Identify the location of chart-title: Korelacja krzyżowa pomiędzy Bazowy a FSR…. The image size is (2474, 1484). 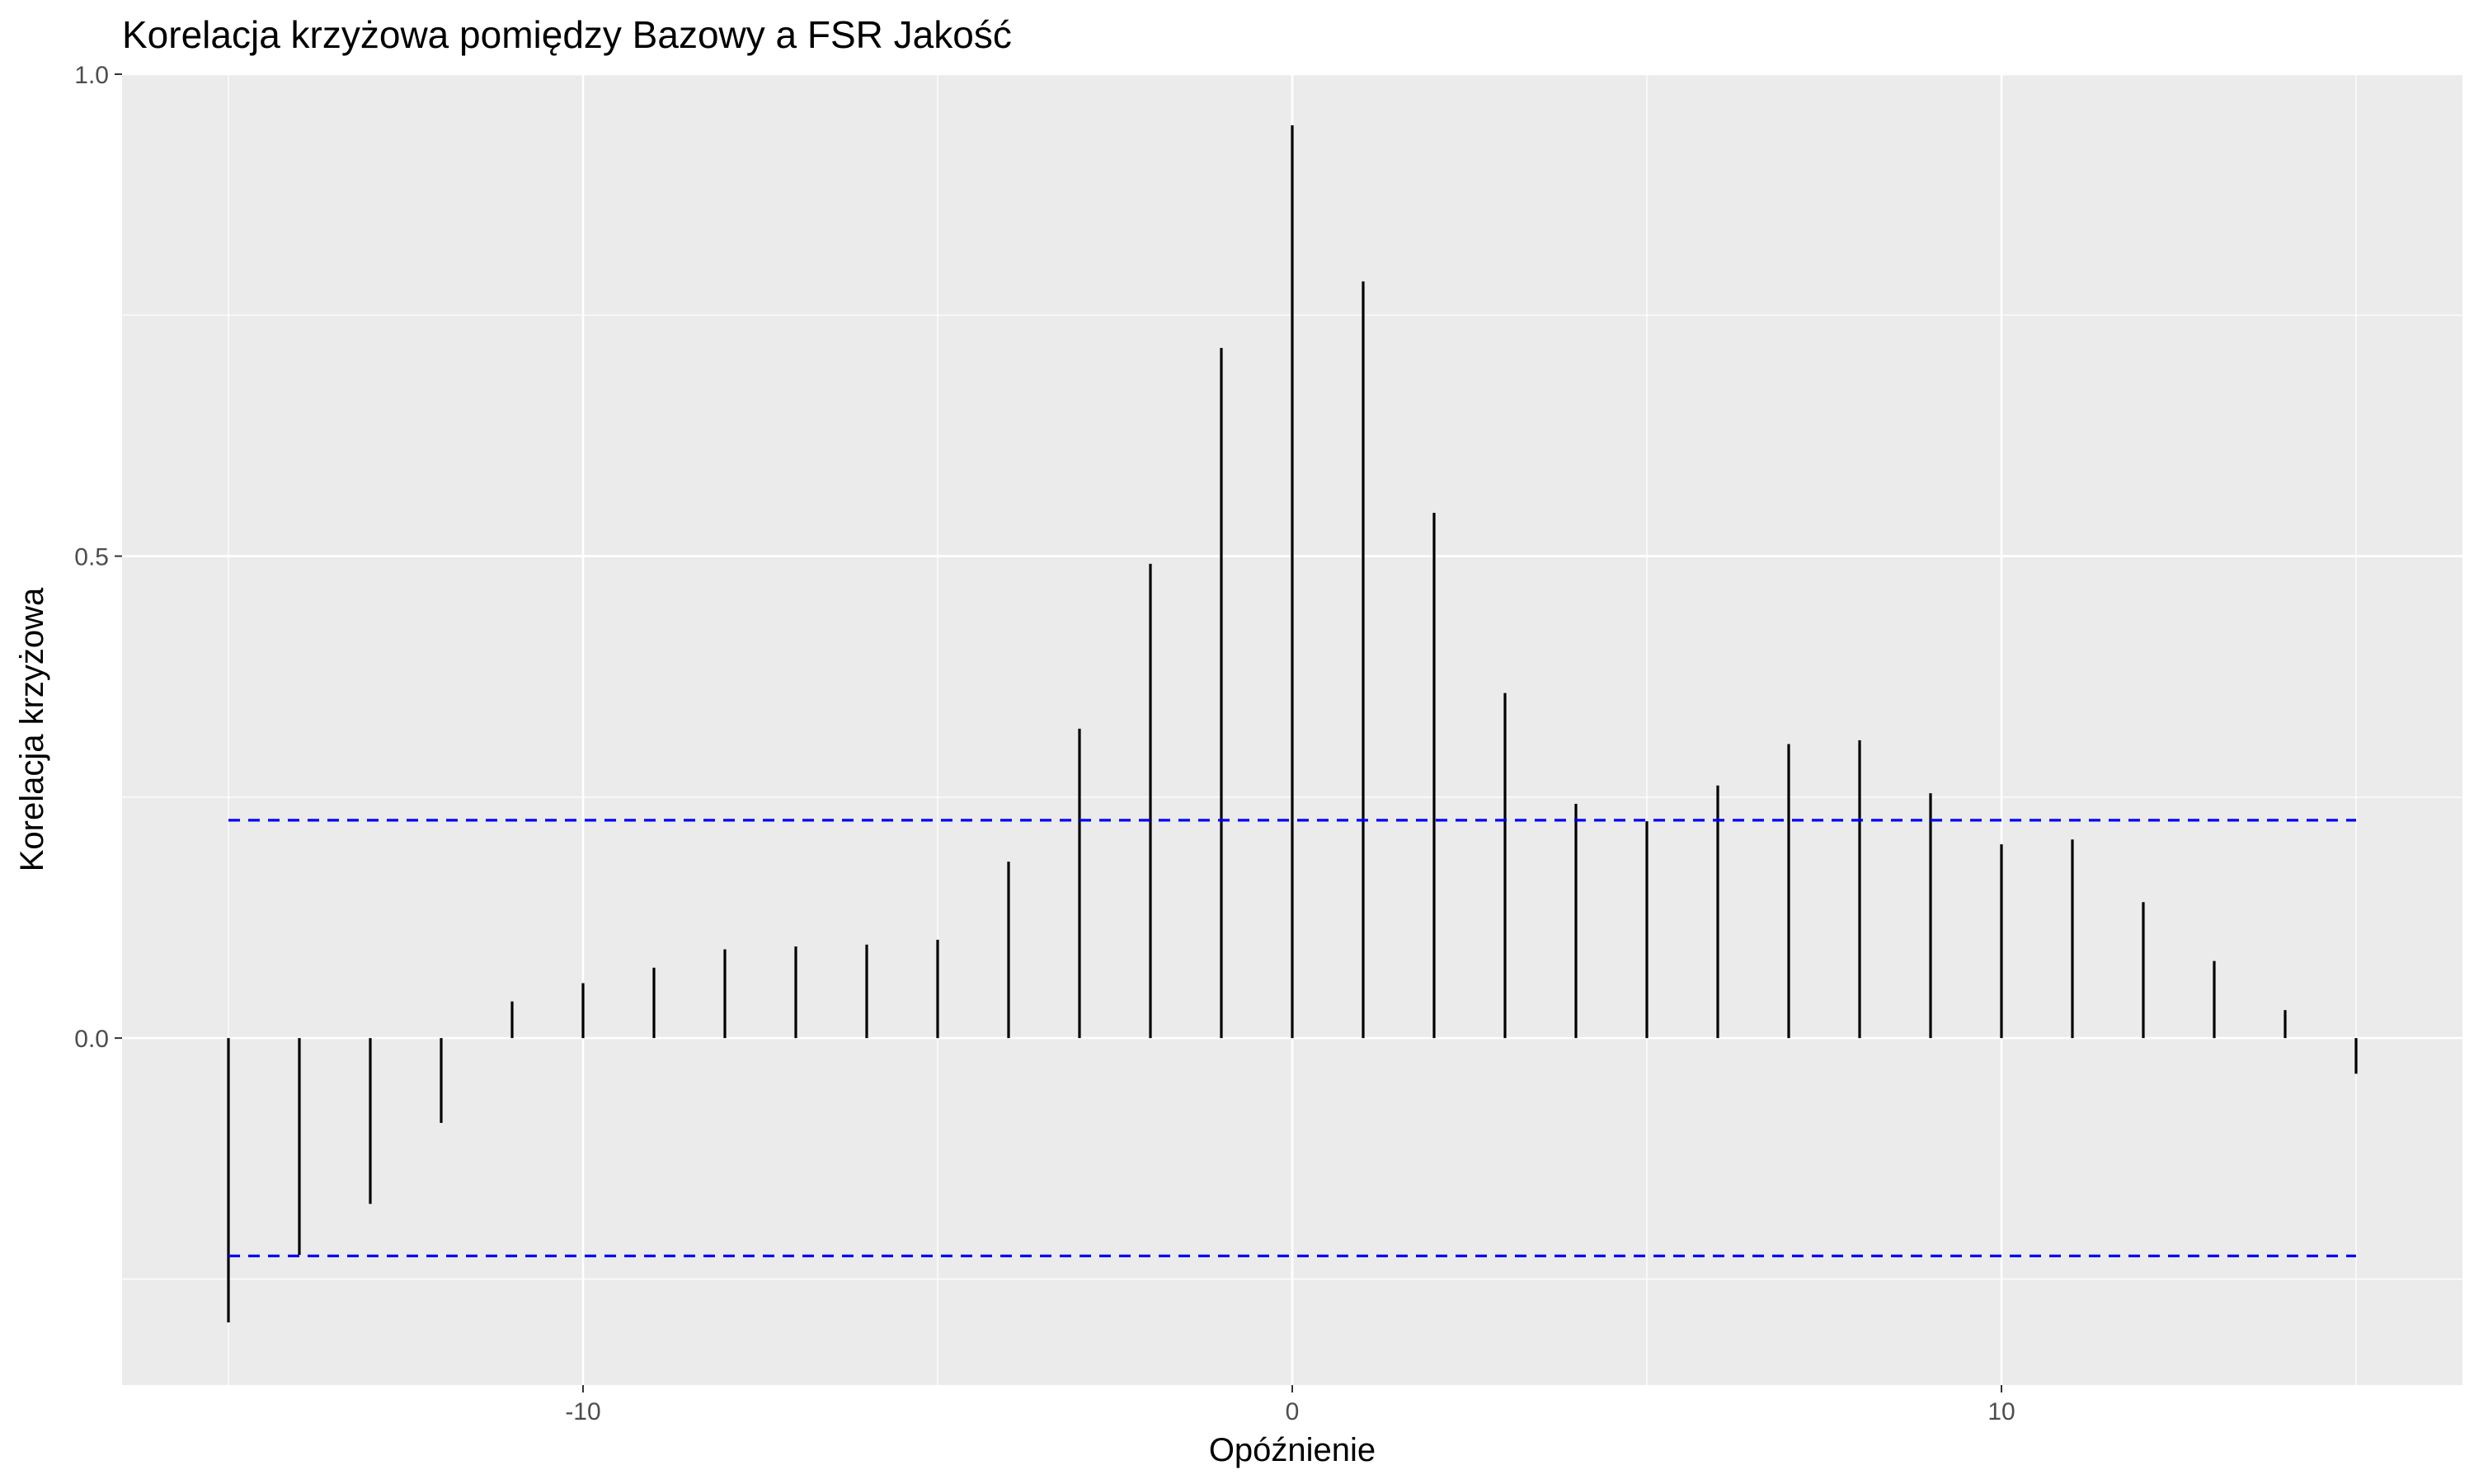
(567, 34).